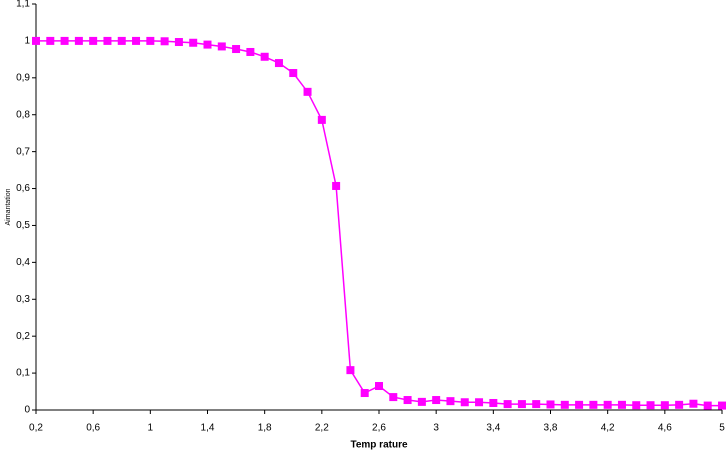 The width and height of the screenshot is (726, 452). What do you see at coordinates (436, 428) in the screenshot?
I see `x-tick-label: 3` at bounding box center [436, 428].